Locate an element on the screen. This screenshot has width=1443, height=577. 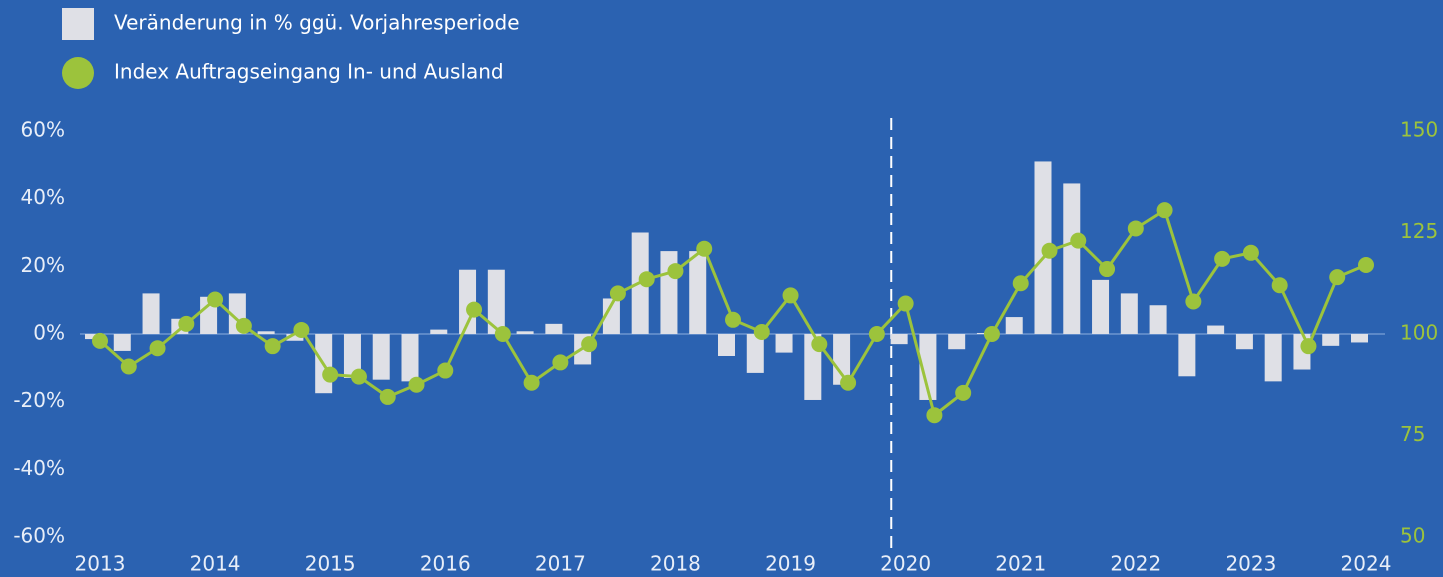
x-tick-label: 2017 is located at coordinates (560, 564).